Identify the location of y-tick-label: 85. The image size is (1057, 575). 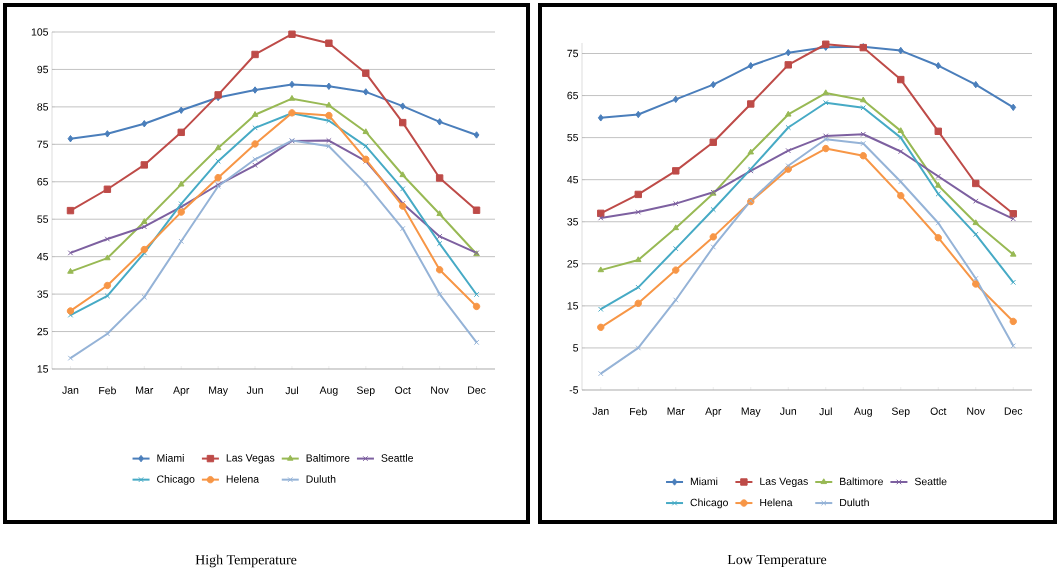
(43, 107).